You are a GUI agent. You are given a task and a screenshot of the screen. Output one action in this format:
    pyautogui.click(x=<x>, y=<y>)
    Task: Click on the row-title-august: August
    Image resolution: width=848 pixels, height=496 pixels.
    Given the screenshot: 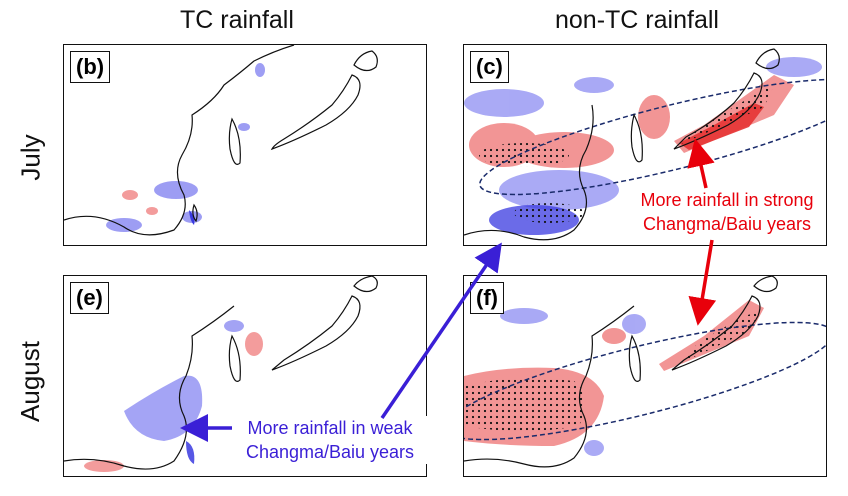 What is the action you would take?
    pyautogui.click(x=29, y=381)
    